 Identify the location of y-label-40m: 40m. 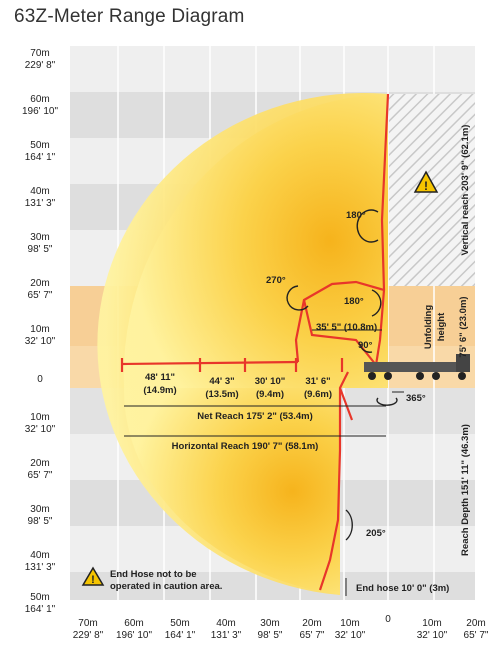
(39, 191).